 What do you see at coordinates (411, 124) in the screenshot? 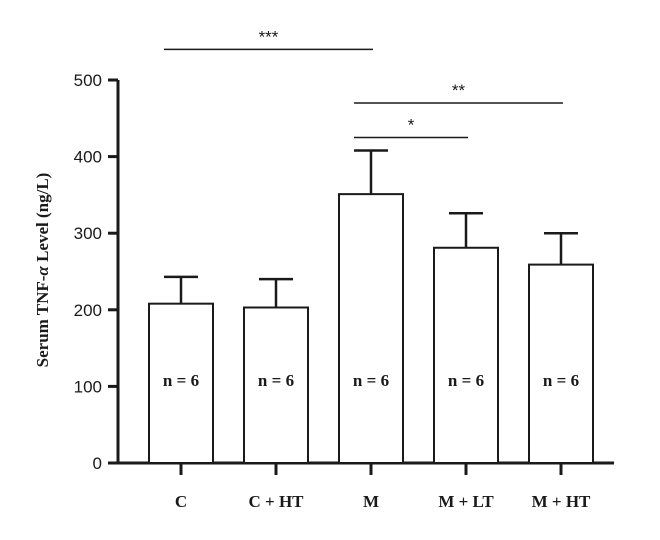
I see `significance-label: *` at bounding box center [411, 124].